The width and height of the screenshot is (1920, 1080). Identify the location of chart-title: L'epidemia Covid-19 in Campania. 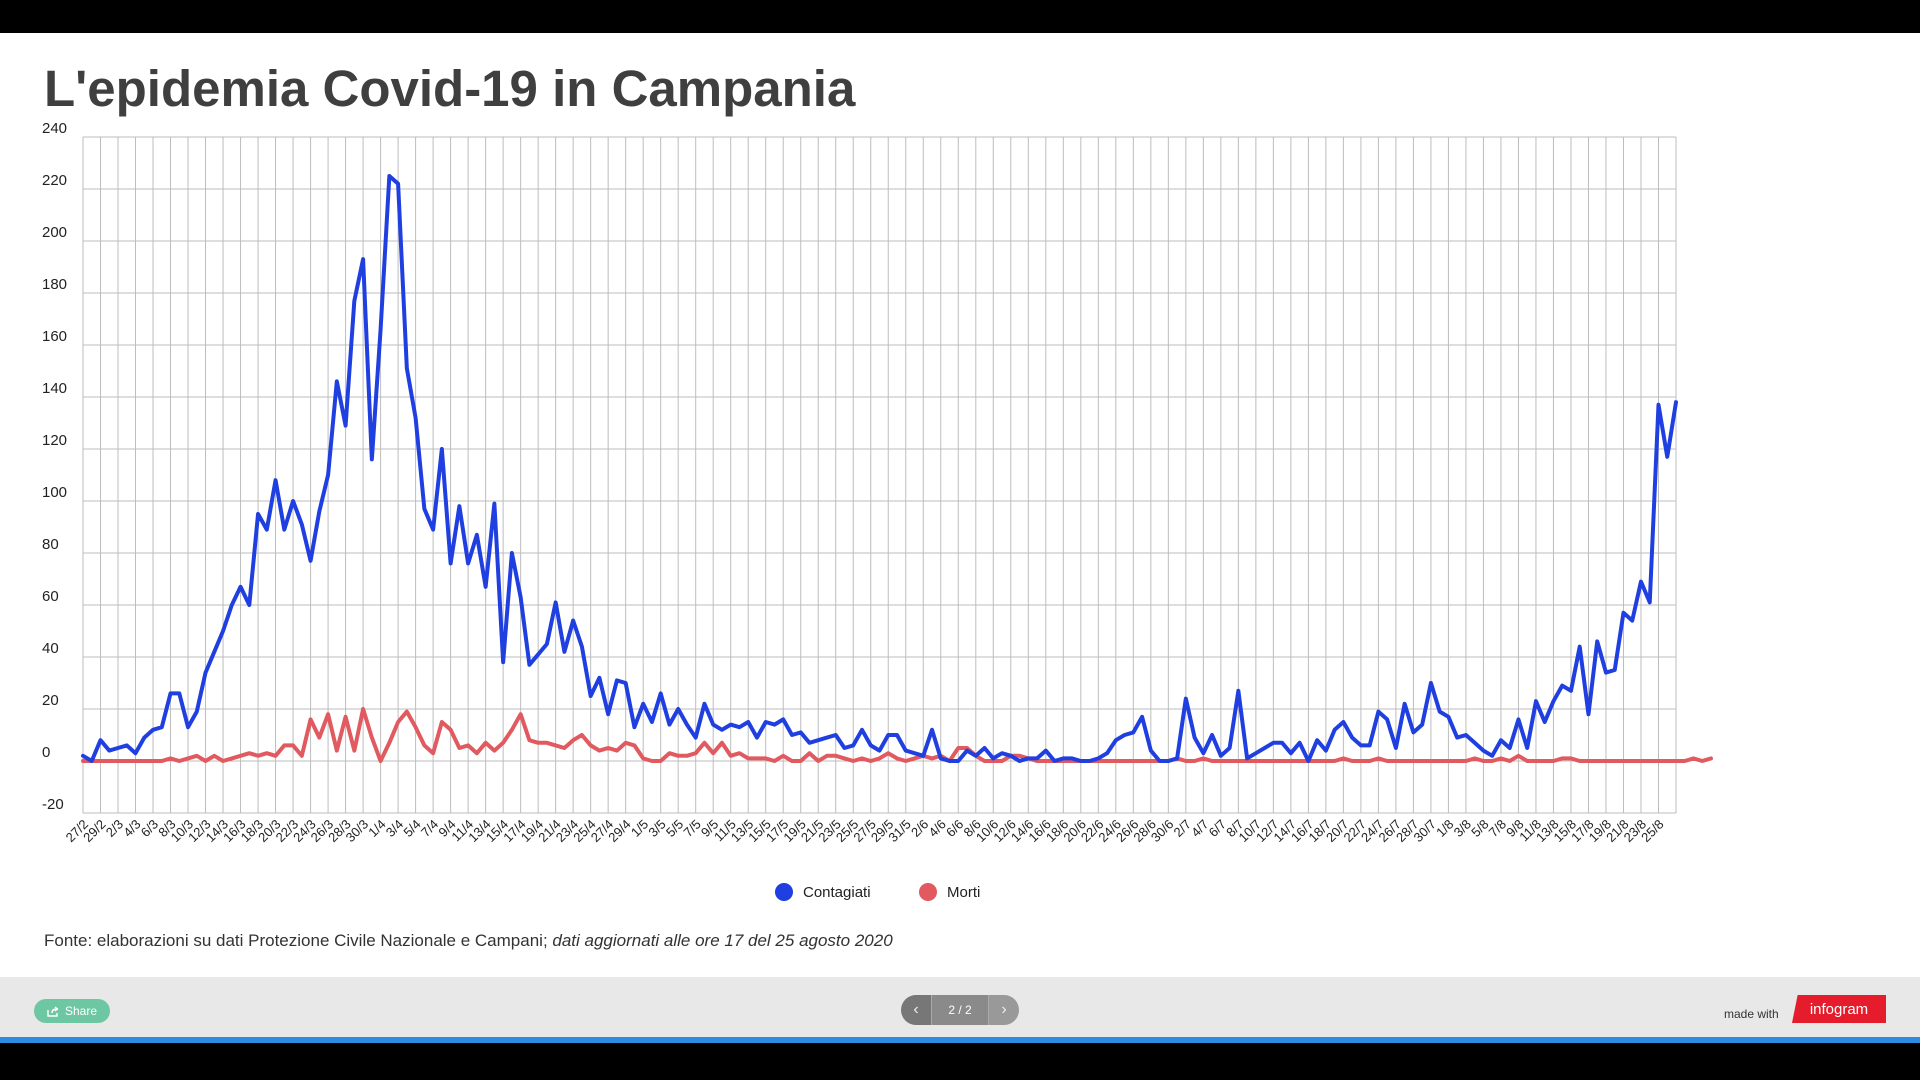
(450, 88).